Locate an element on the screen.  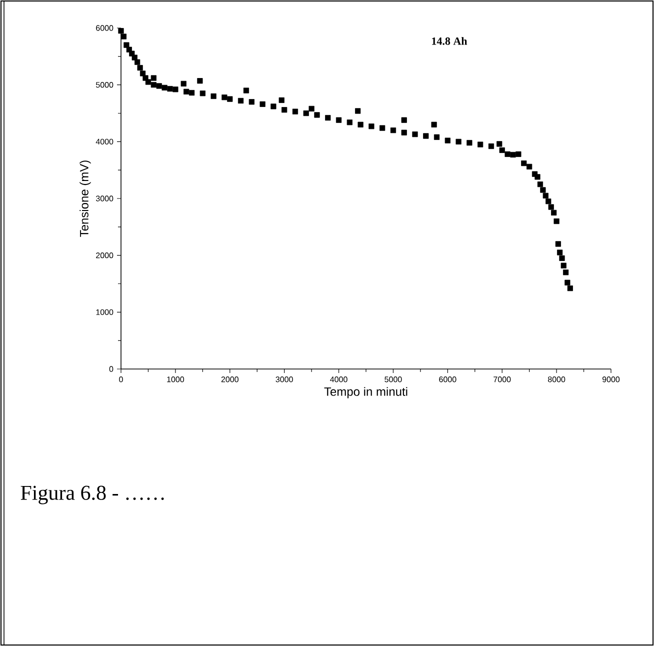
x-tick-label: 8000 is located at coordinates (557, 379).